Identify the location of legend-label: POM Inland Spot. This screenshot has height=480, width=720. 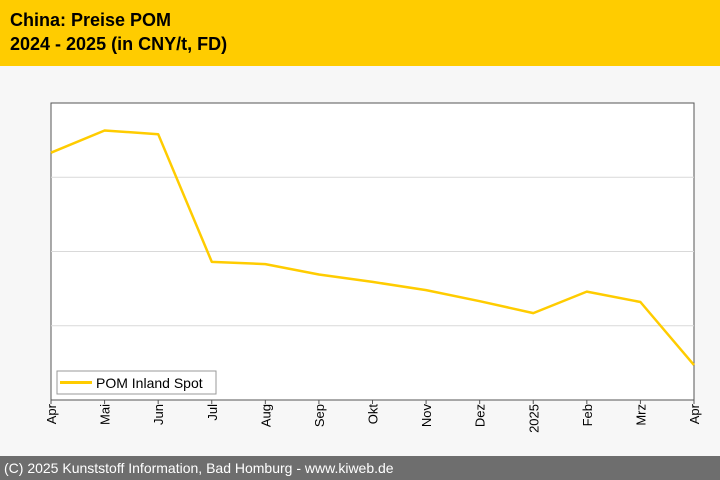
(149, 383).